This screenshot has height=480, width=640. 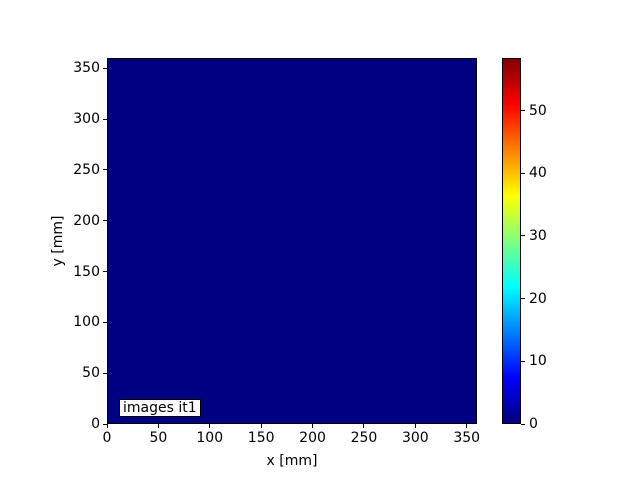 What do you see at coordinates (511, 241) in the screenshot?
I see `colorbar` at bounding box center [511, 241].